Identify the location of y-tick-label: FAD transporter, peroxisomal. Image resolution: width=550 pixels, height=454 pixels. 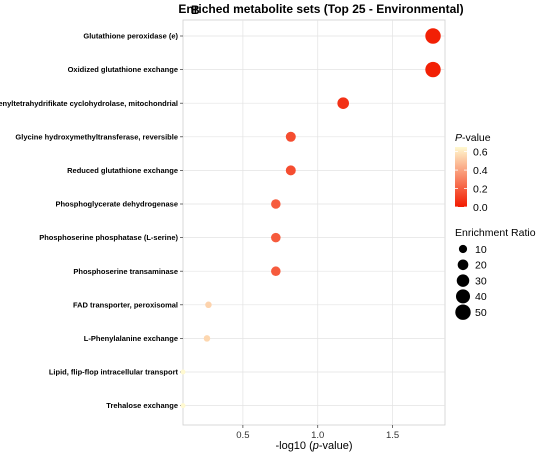
(125, 304).